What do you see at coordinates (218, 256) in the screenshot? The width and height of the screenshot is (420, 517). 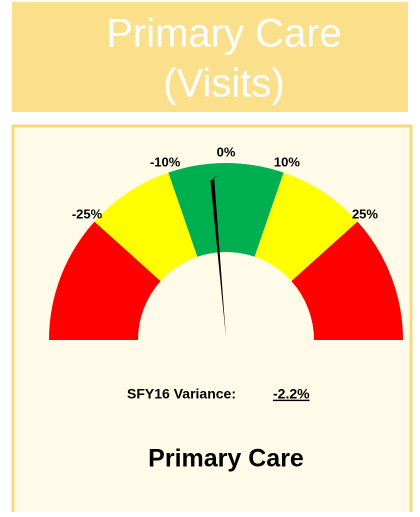 I see `needle` at bounding box center [218, 256].